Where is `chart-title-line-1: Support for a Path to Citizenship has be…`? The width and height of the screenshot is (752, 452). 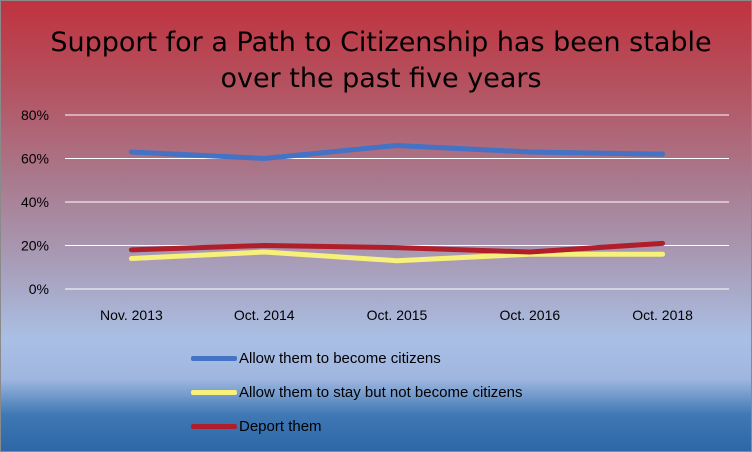
chart-title-line-1: Support for a Path to Citizenship has be… is located at coordinates (381, 42).